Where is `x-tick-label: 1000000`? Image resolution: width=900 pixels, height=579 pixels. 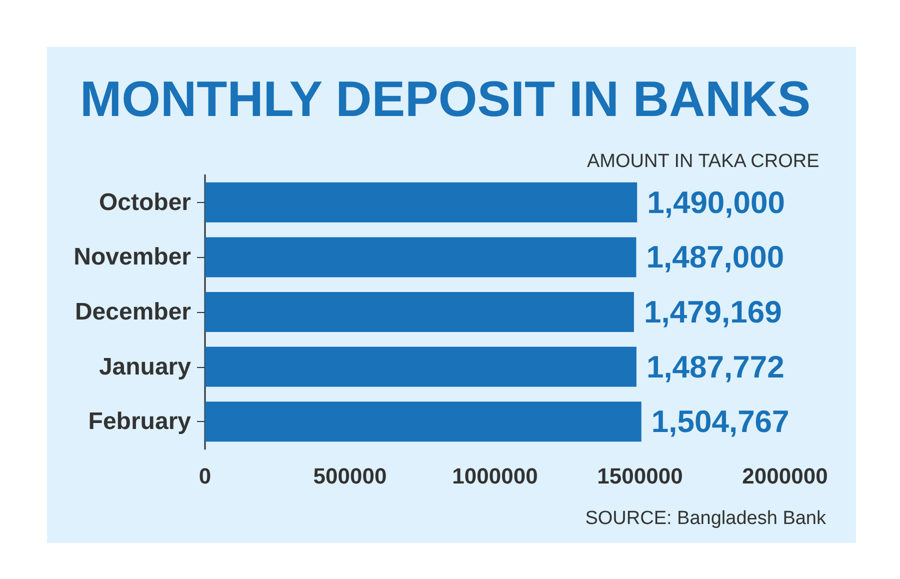
x-tick-label: 1000000 is located at coordinates (495, 476).